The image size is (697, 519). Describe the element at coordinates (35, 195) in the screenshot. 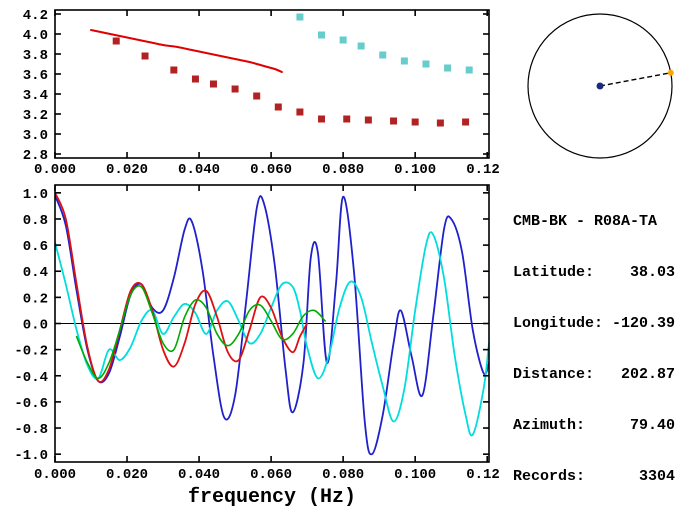

I see `y-tick-label: 1.0` at that location.